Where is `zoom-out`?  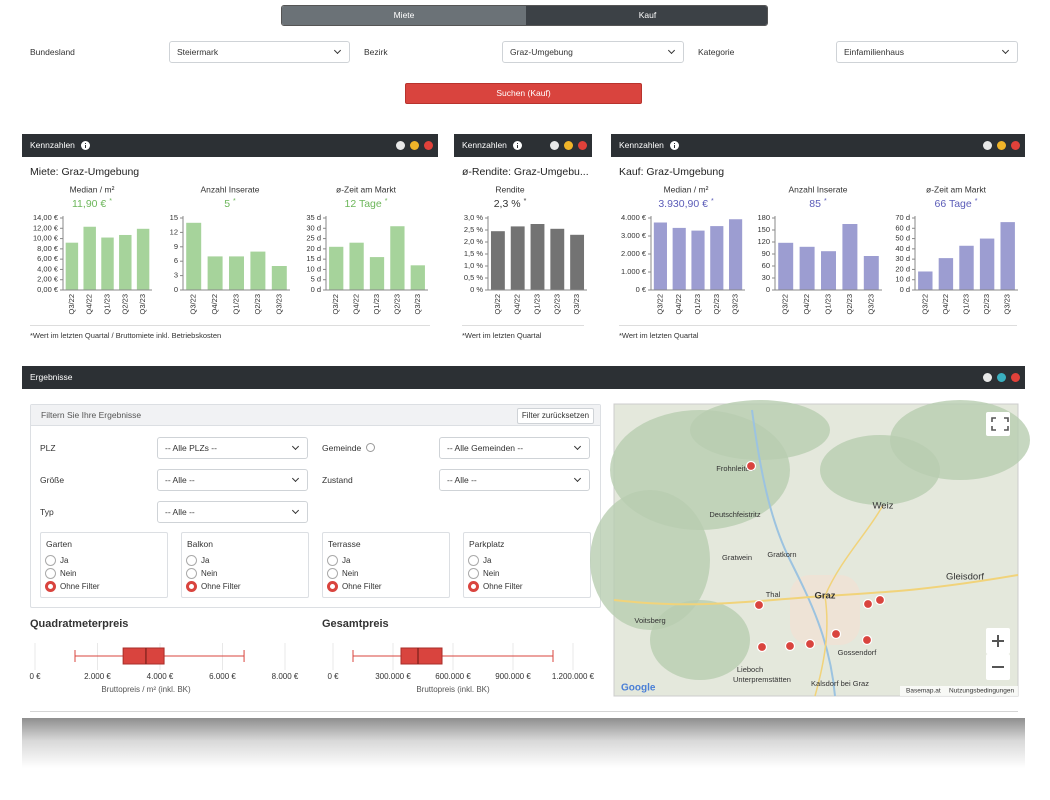 zoom-out is located at coordinates (998, 667).